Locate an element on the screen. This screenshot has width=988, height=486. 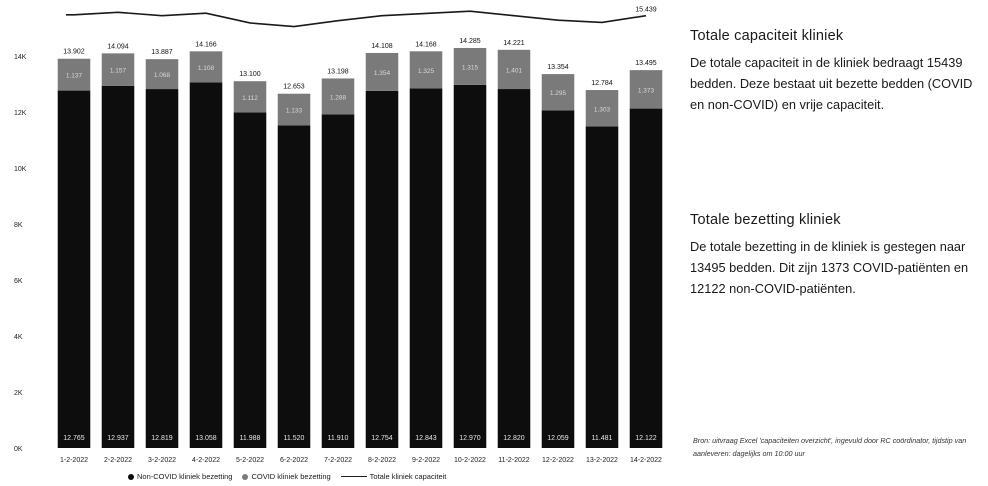
label-covid: 1.401 is located at coordinates (514, 70).